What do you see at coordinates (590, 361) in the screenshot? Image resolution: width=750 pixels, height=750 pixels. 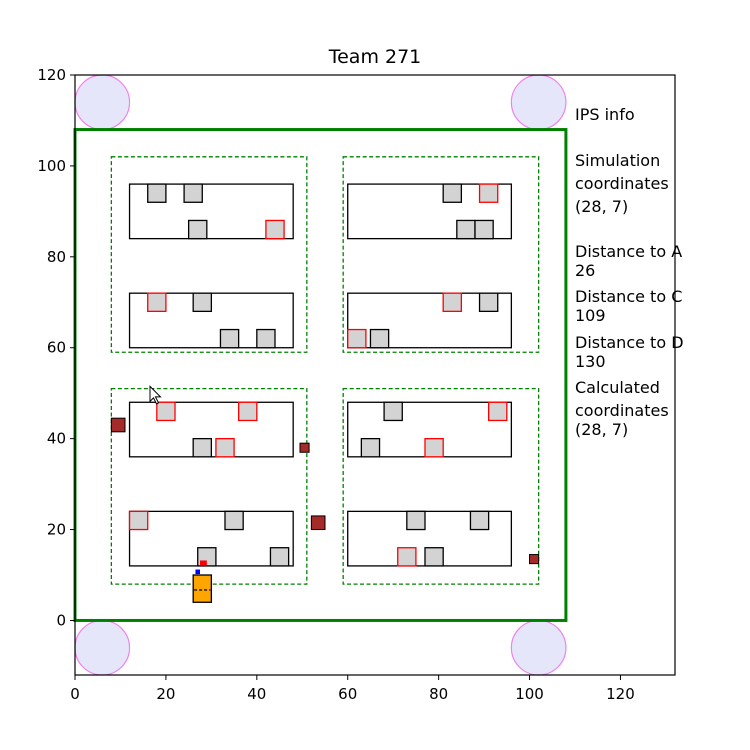 I see `distance-d-value: 130` at bounding box center [590, 361].